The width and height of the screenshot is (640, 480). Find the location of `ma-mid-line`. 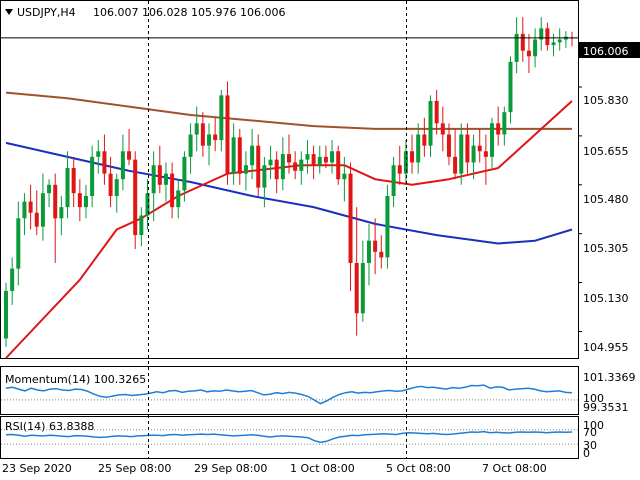

ma-mid-line is located at coordinates (288, 110).